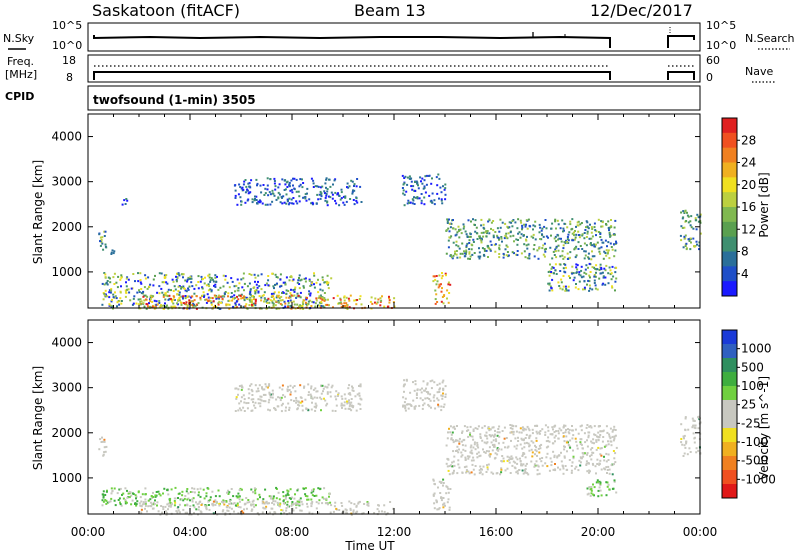  I want to click on freq-label-line2: [MHz], so click(21, 74).